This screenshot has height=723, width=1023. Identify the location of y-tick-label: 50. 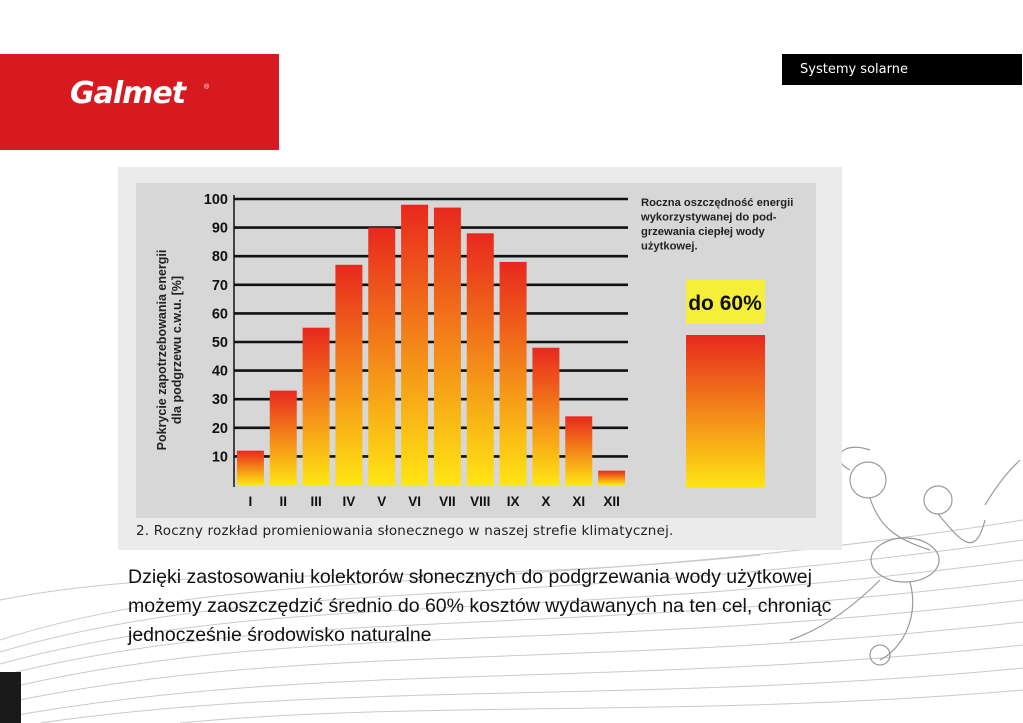
(220, 343).